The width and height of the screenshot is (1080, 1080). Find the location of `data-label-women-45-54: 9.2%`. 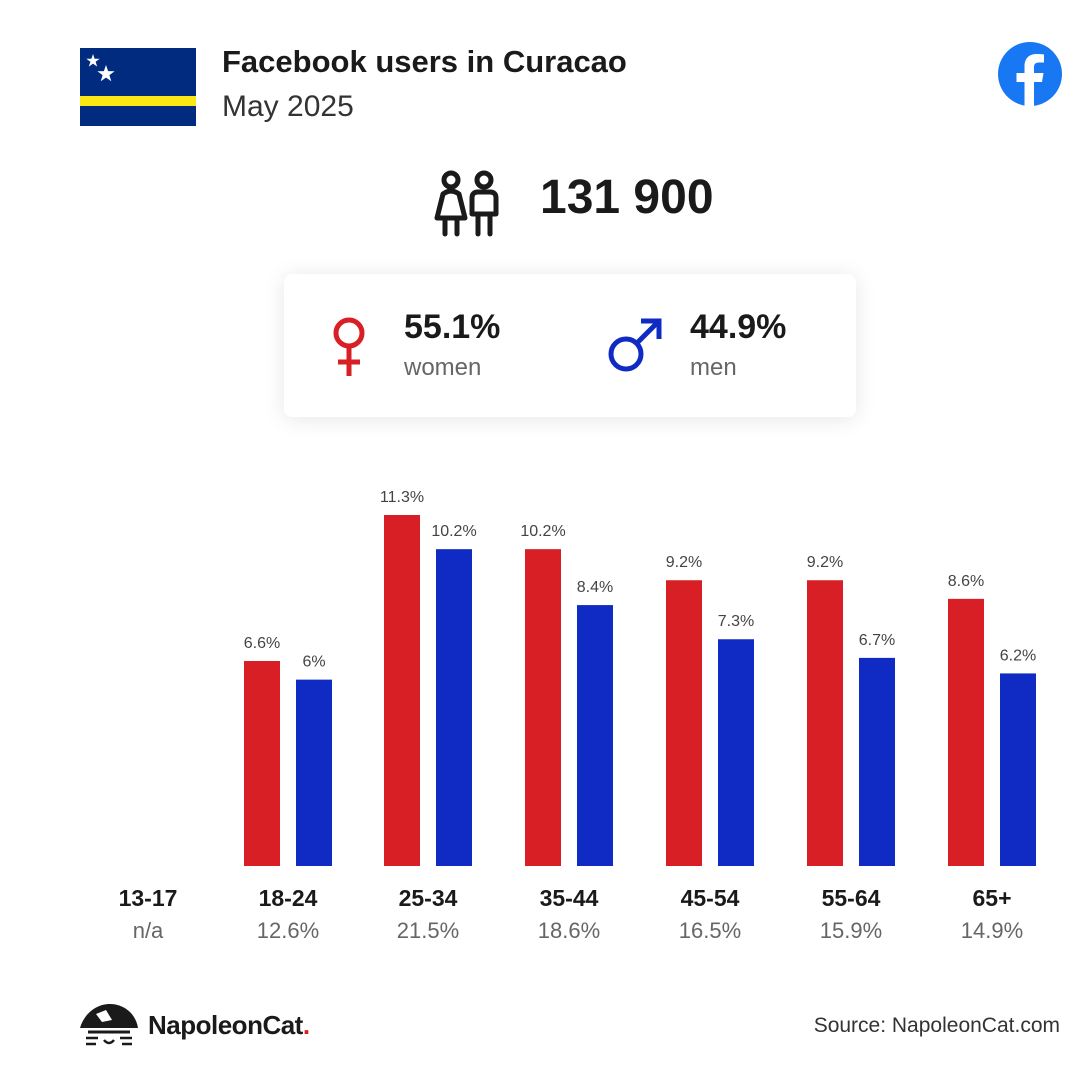

data-label-women-45-54: 9.2% is located at coordinates (684, 562).